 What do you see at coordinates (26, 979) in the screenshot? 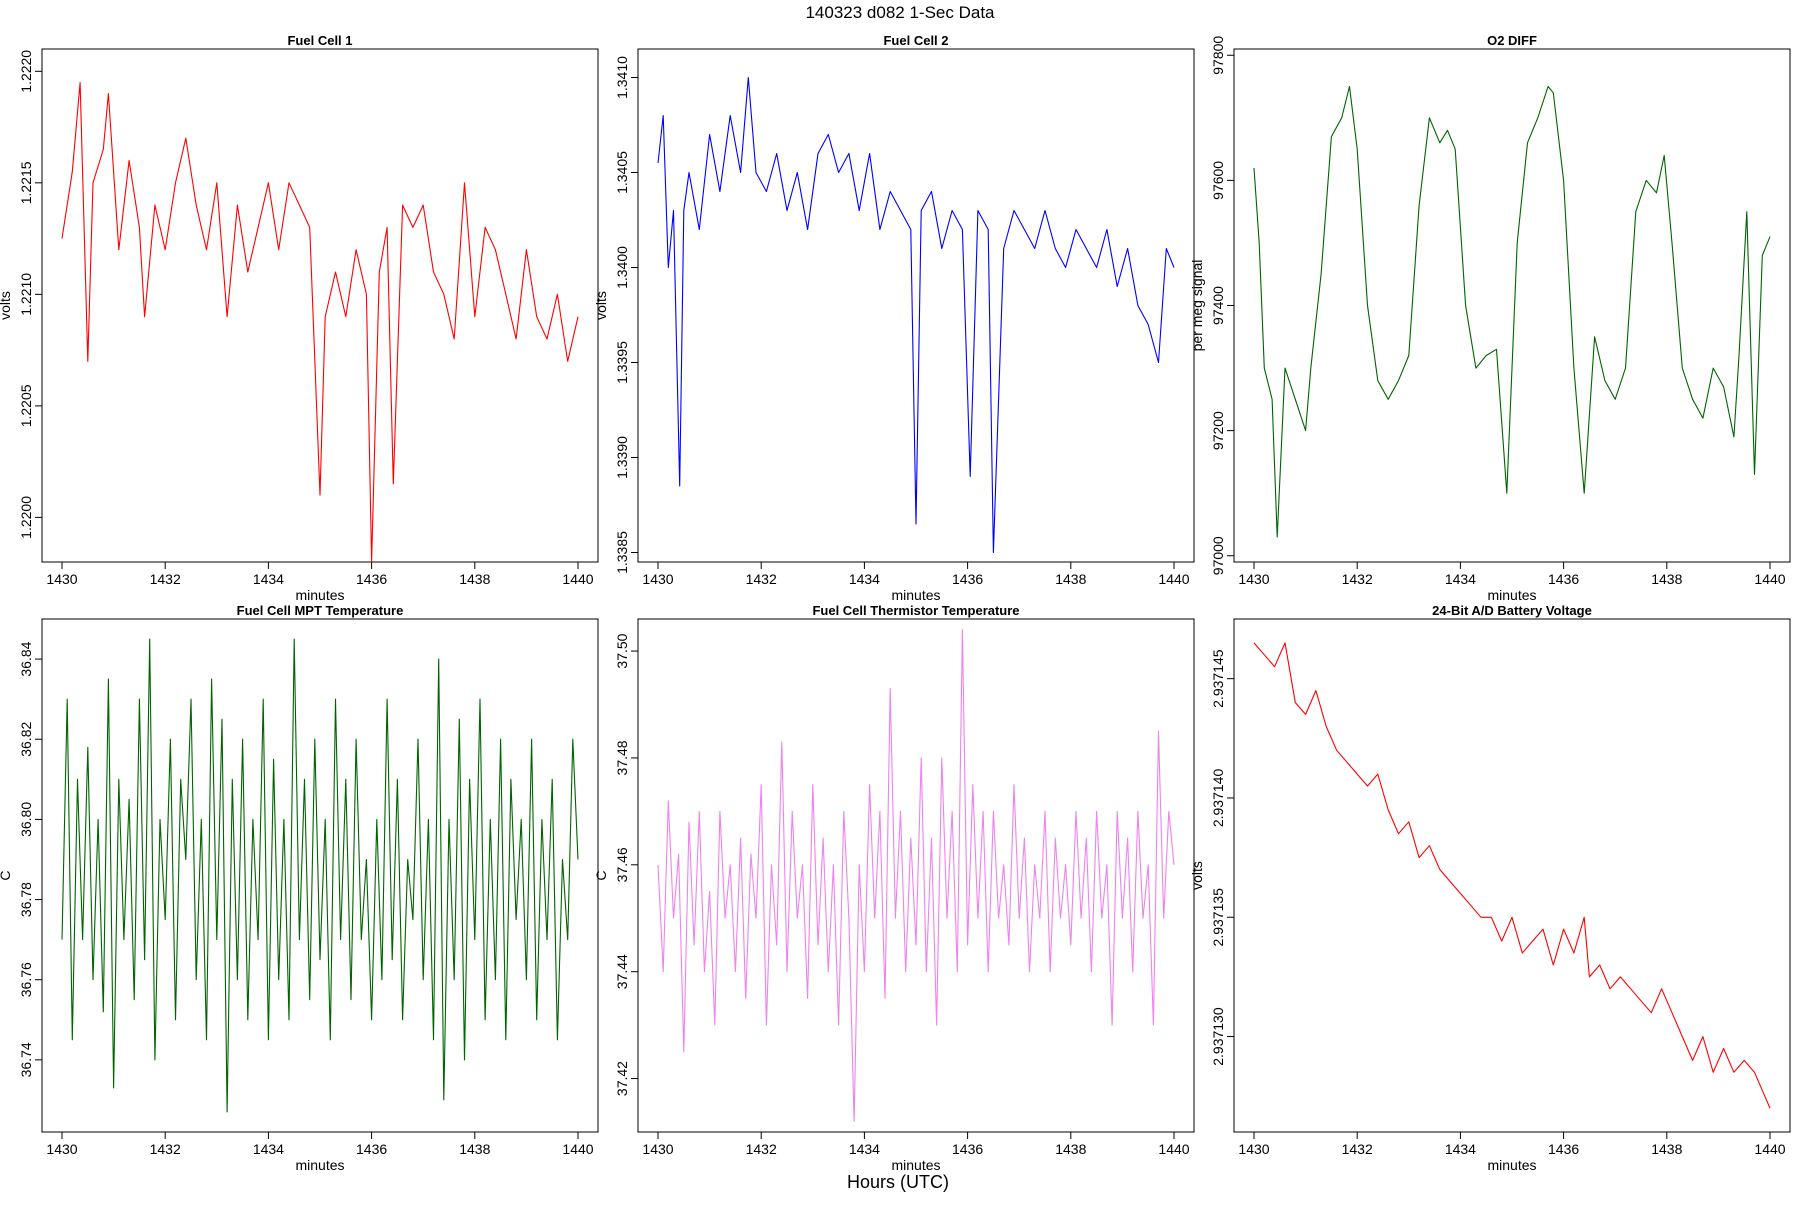
I see `y-tick-label: 36.76` at bounding box center [26, 979].